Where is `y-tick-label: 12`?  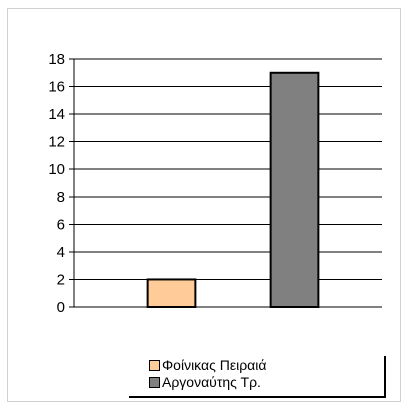 y-tick-label: 12 is located at coordinates (56, 142).